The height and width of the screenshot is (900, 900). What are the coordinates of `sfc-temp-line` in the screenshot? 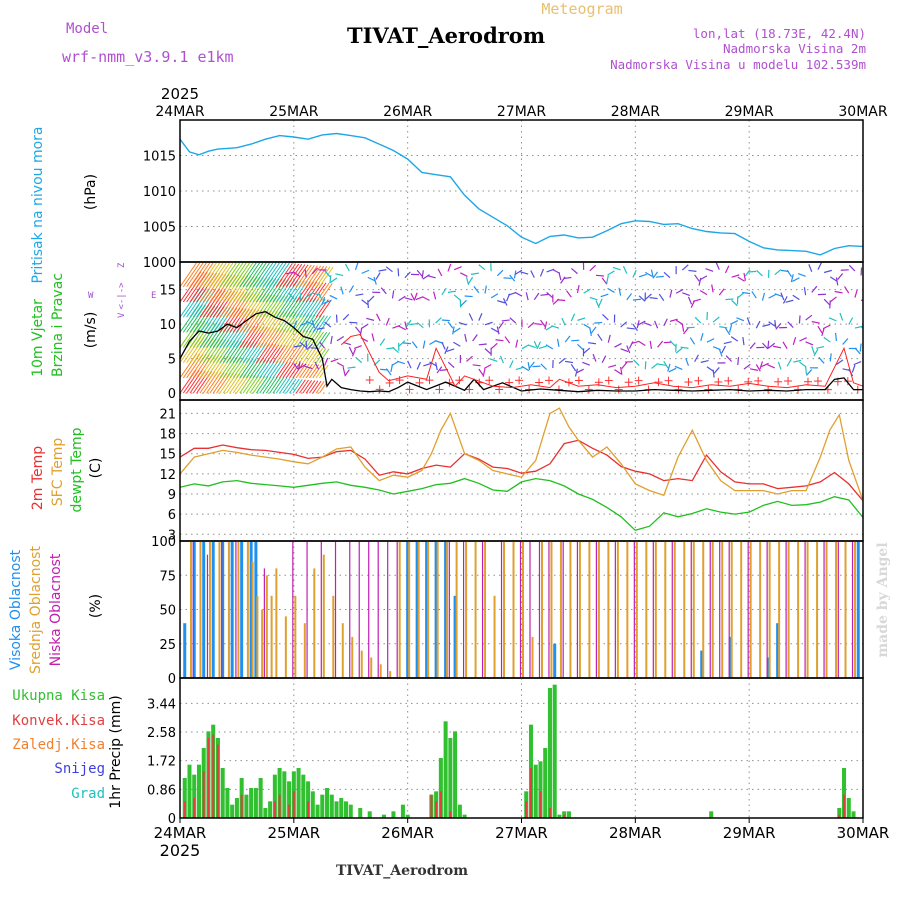 It's located at (521, 454).